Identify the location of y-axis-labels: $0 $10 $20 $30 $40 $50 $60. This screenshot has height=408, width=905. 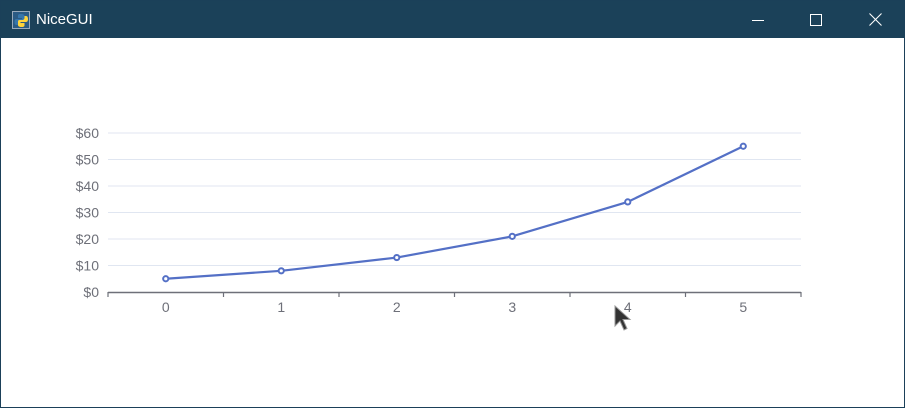
(88, 212).